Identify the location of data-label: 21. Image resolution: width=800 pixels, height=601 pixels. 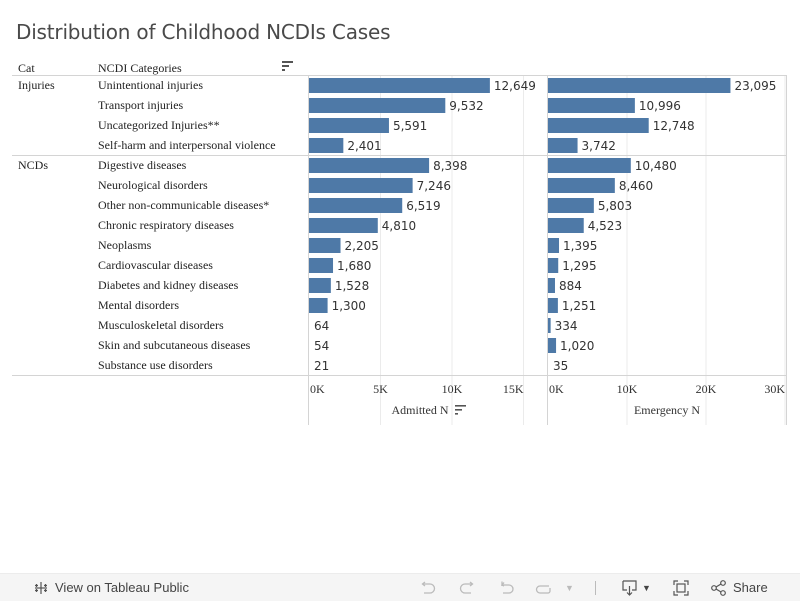
(321, 366).